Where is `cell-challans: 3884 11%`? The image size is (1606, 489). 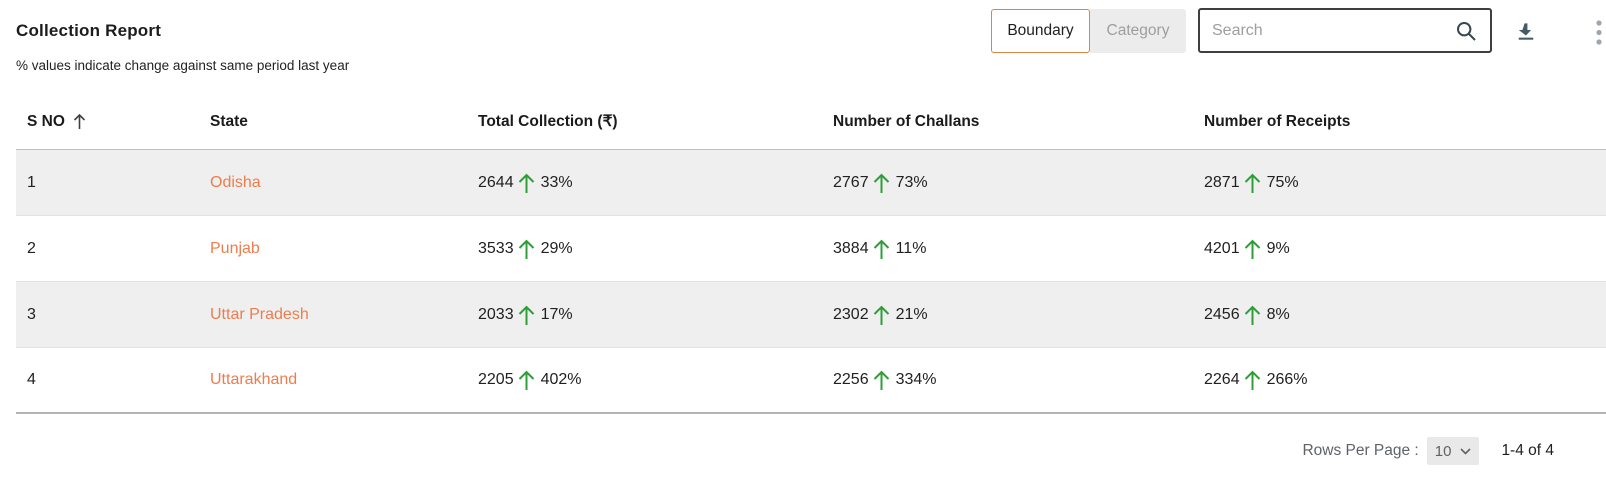
cell-challans: 3884 11% is located at coordinates (1018, 249).